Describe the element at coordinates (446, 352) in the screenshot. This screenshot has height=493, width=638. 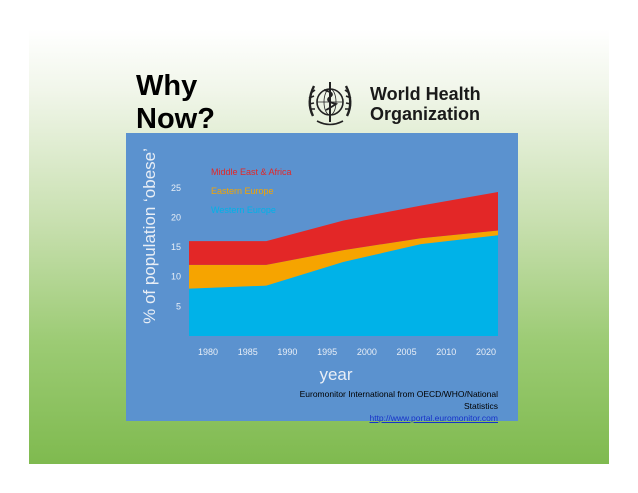
I see `x-tick-label: 2010` at that location.